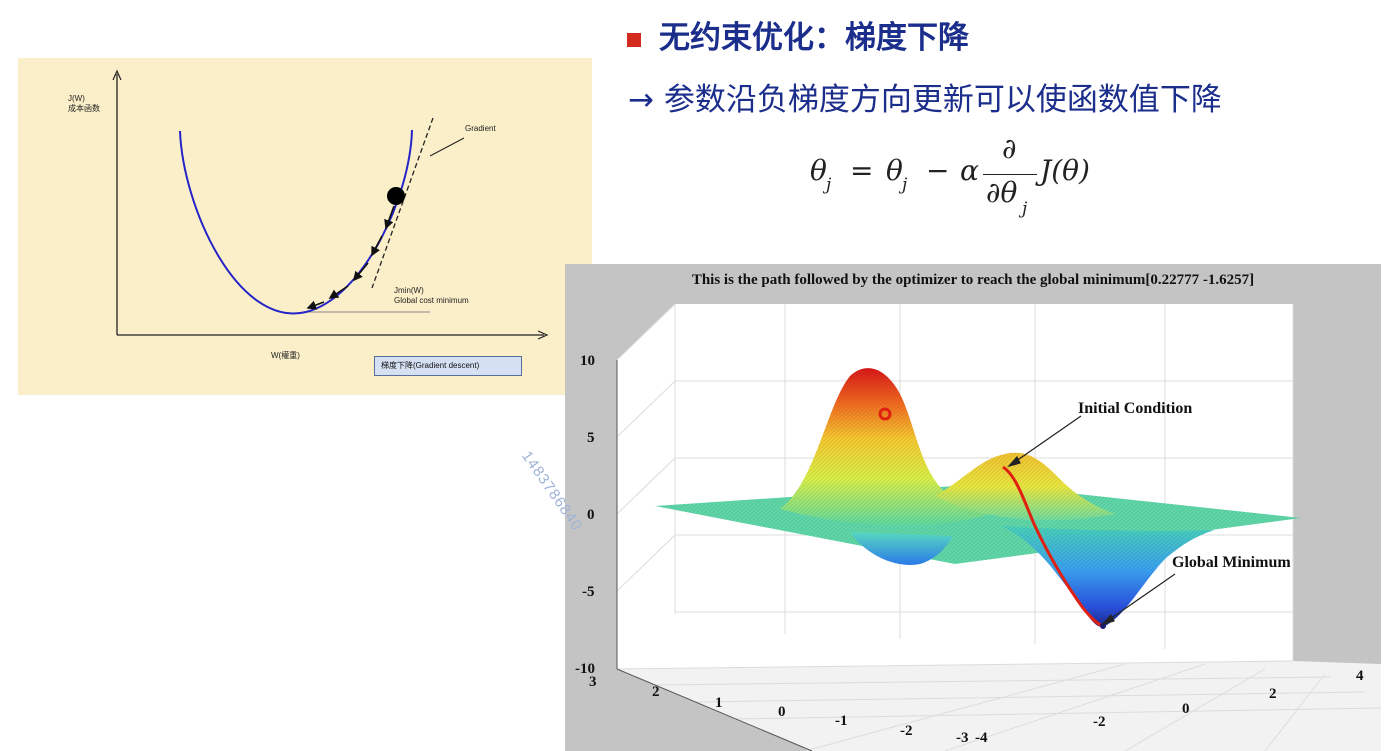 This screenshot has width=1399, height=751. What do you see at coordinates (396, 196) in the screenshot?
I see `ball-marker` at bounding box center [396, 196].